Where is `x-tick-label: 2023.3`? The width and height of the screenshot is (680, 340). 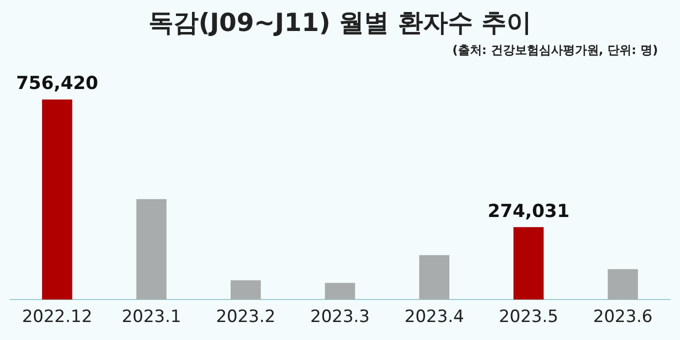
x-tick-label: 2023.3 is located at coordinates (340, 317).